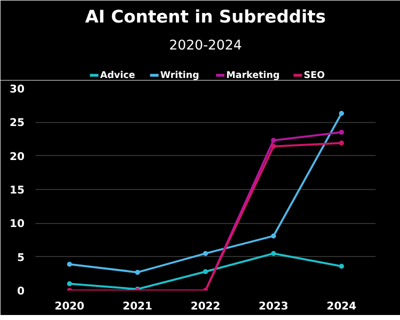 The height and width of the screenshot is (320, 400). Describe the element at coordinates (69, 306) in the screenshot. I see `x-tick-label: 2020` at that location.